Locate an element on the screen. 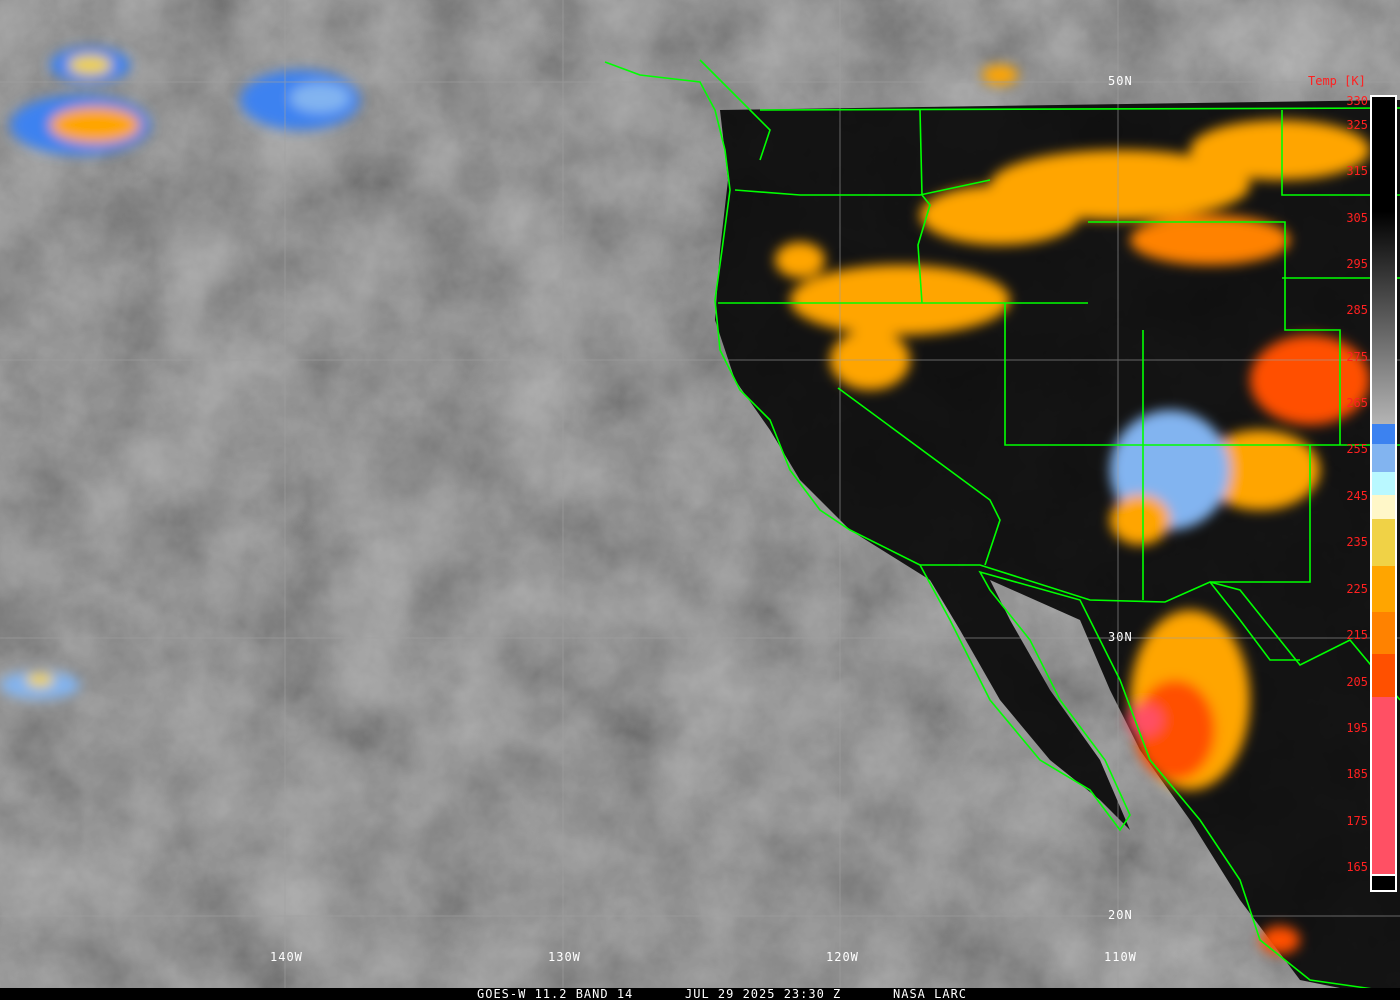 This screenshot has height=1000, width=1400. lon-label: 130W is located at coordinates (564, 957).